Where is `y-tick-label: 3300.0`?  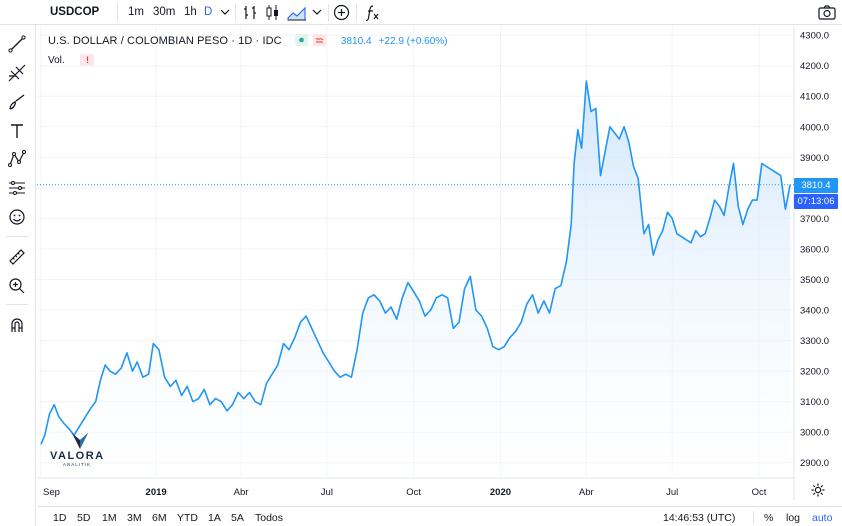
y-tick-label: 3300.0 is located at coordinates (814, 341).